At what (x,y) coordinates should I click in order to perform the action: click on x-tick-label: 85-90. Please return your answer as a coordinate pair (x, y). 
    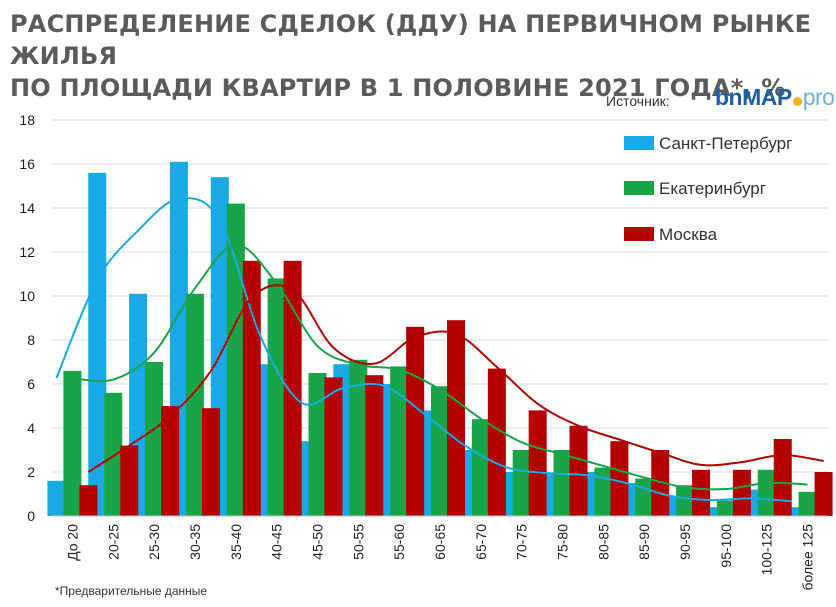
    Looking at the image, I should click on (644, 542).